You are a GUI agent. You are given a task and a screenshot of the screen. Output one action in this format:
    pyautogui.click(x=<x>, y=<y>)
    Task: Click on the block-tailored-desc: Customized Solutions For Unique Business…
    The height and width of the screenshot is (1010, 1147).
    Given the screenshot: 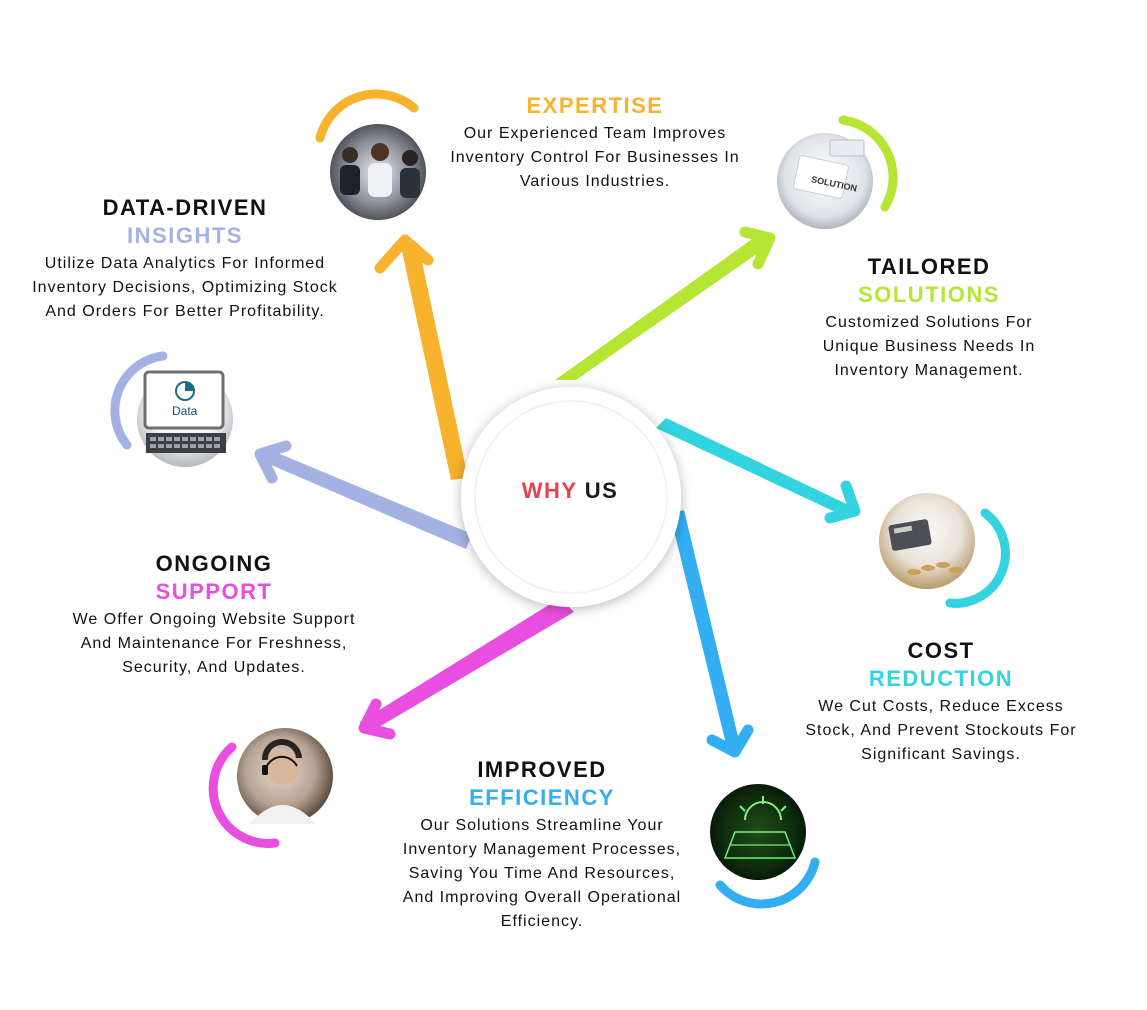 What is the action you would take?
    pyautogui.click(x=929, y=346)
    